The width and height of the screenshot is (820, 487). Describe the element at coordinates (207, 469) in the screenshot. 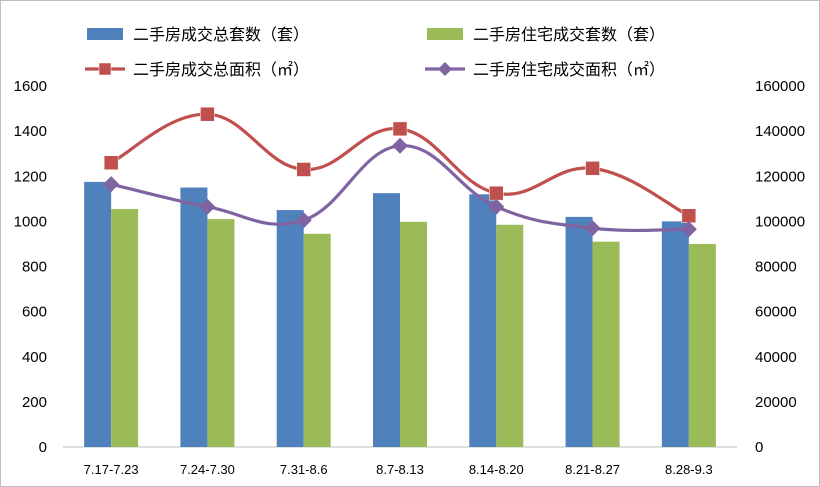

I see `category-label: 7.24-7.30` at that location.